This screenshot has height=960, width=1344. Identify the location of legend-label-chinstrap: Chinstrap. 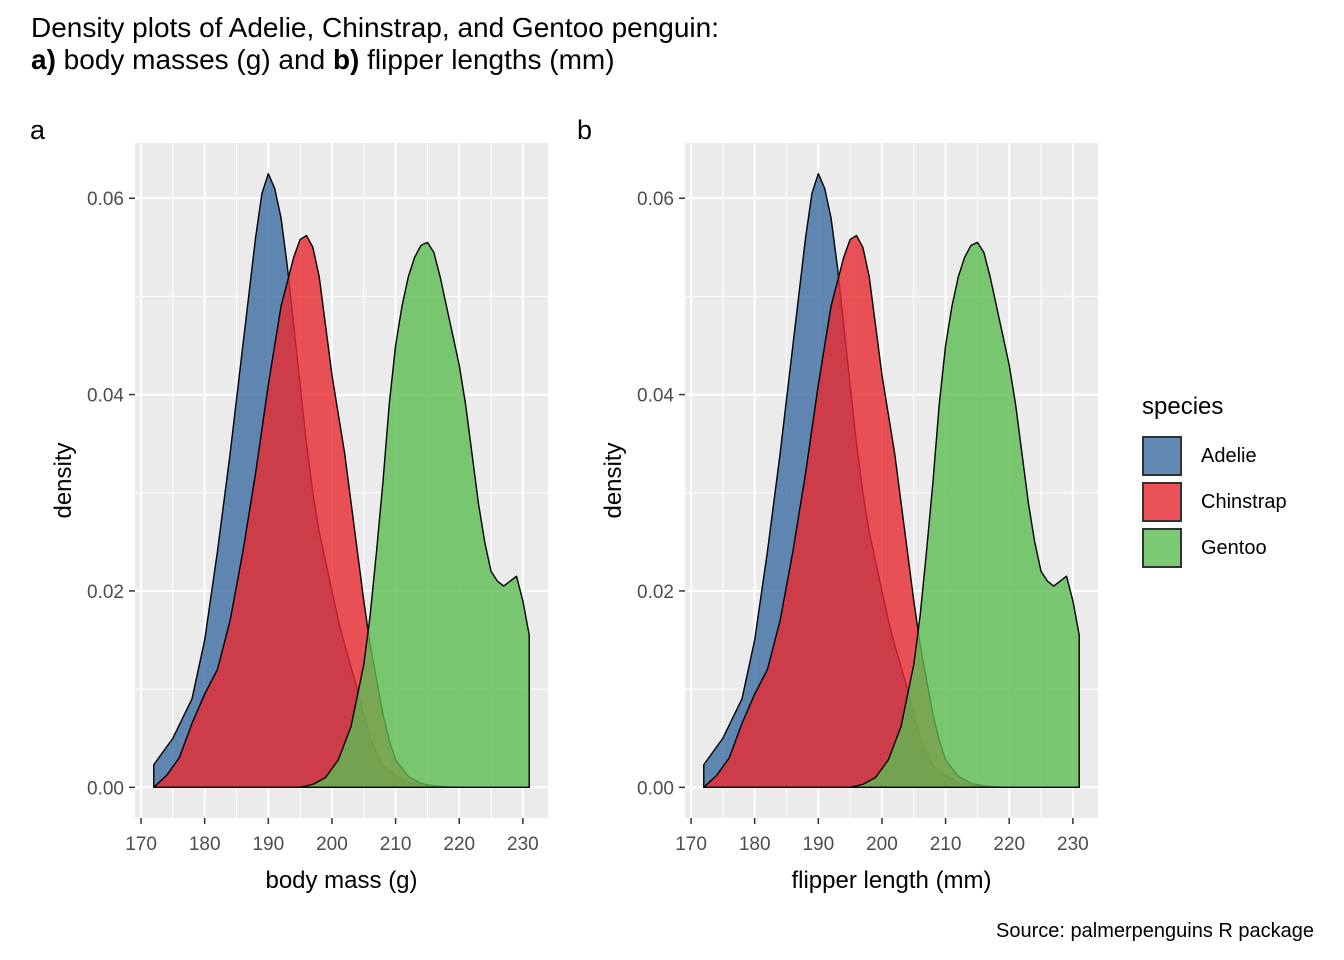
(1244, 501).